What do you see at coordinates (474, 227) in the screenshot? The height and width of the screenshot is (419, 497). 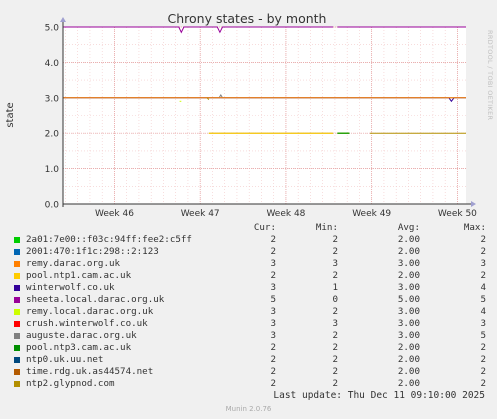 I see `legend-header-max: Max:` at bounding box center [474, 227].